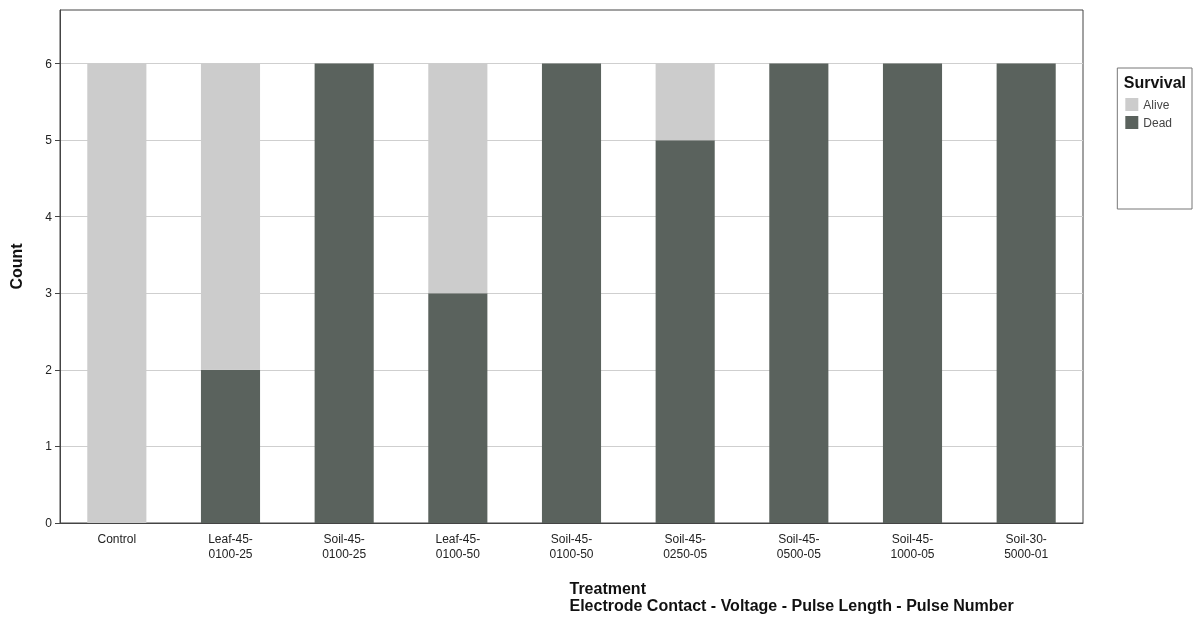  Describe the element at coordinates (1156, 104) in the screenshot. I see `legend-label: Alive` at that location.